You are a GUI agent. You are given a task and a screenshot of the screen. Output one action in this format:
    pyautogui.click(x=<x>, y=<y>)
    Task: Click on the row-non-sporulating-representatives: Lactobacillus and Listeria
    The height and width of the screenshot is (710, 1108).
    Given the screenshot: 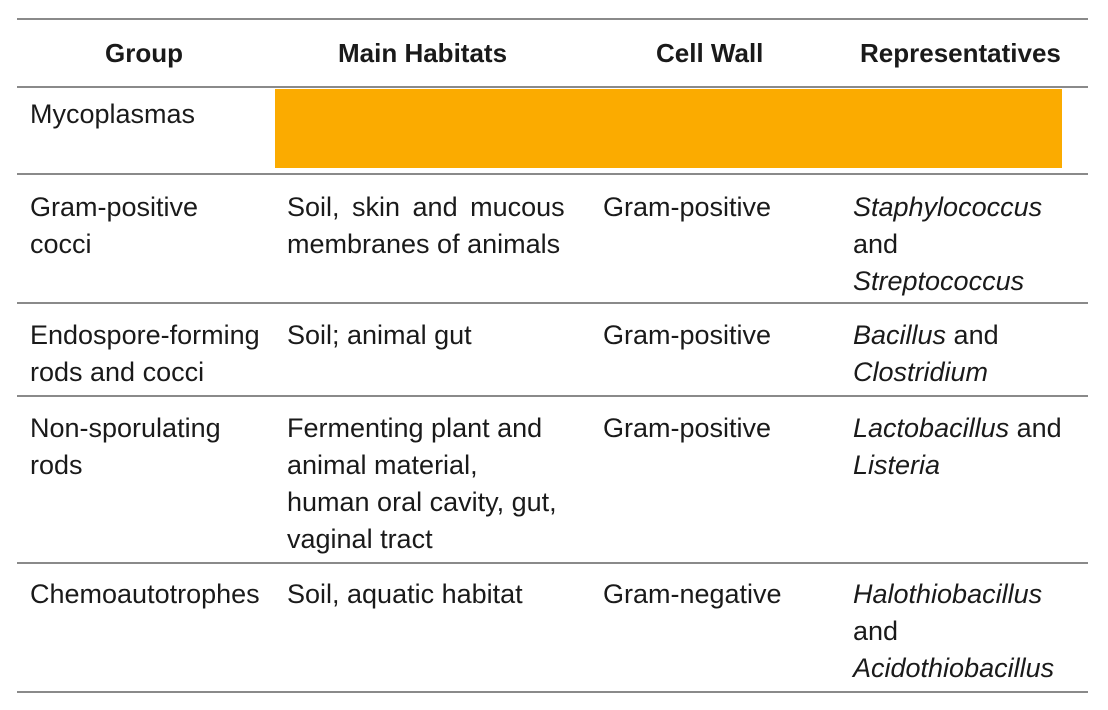 What is the action you would take?
    pyautogui.click(x=957, y=447)
    